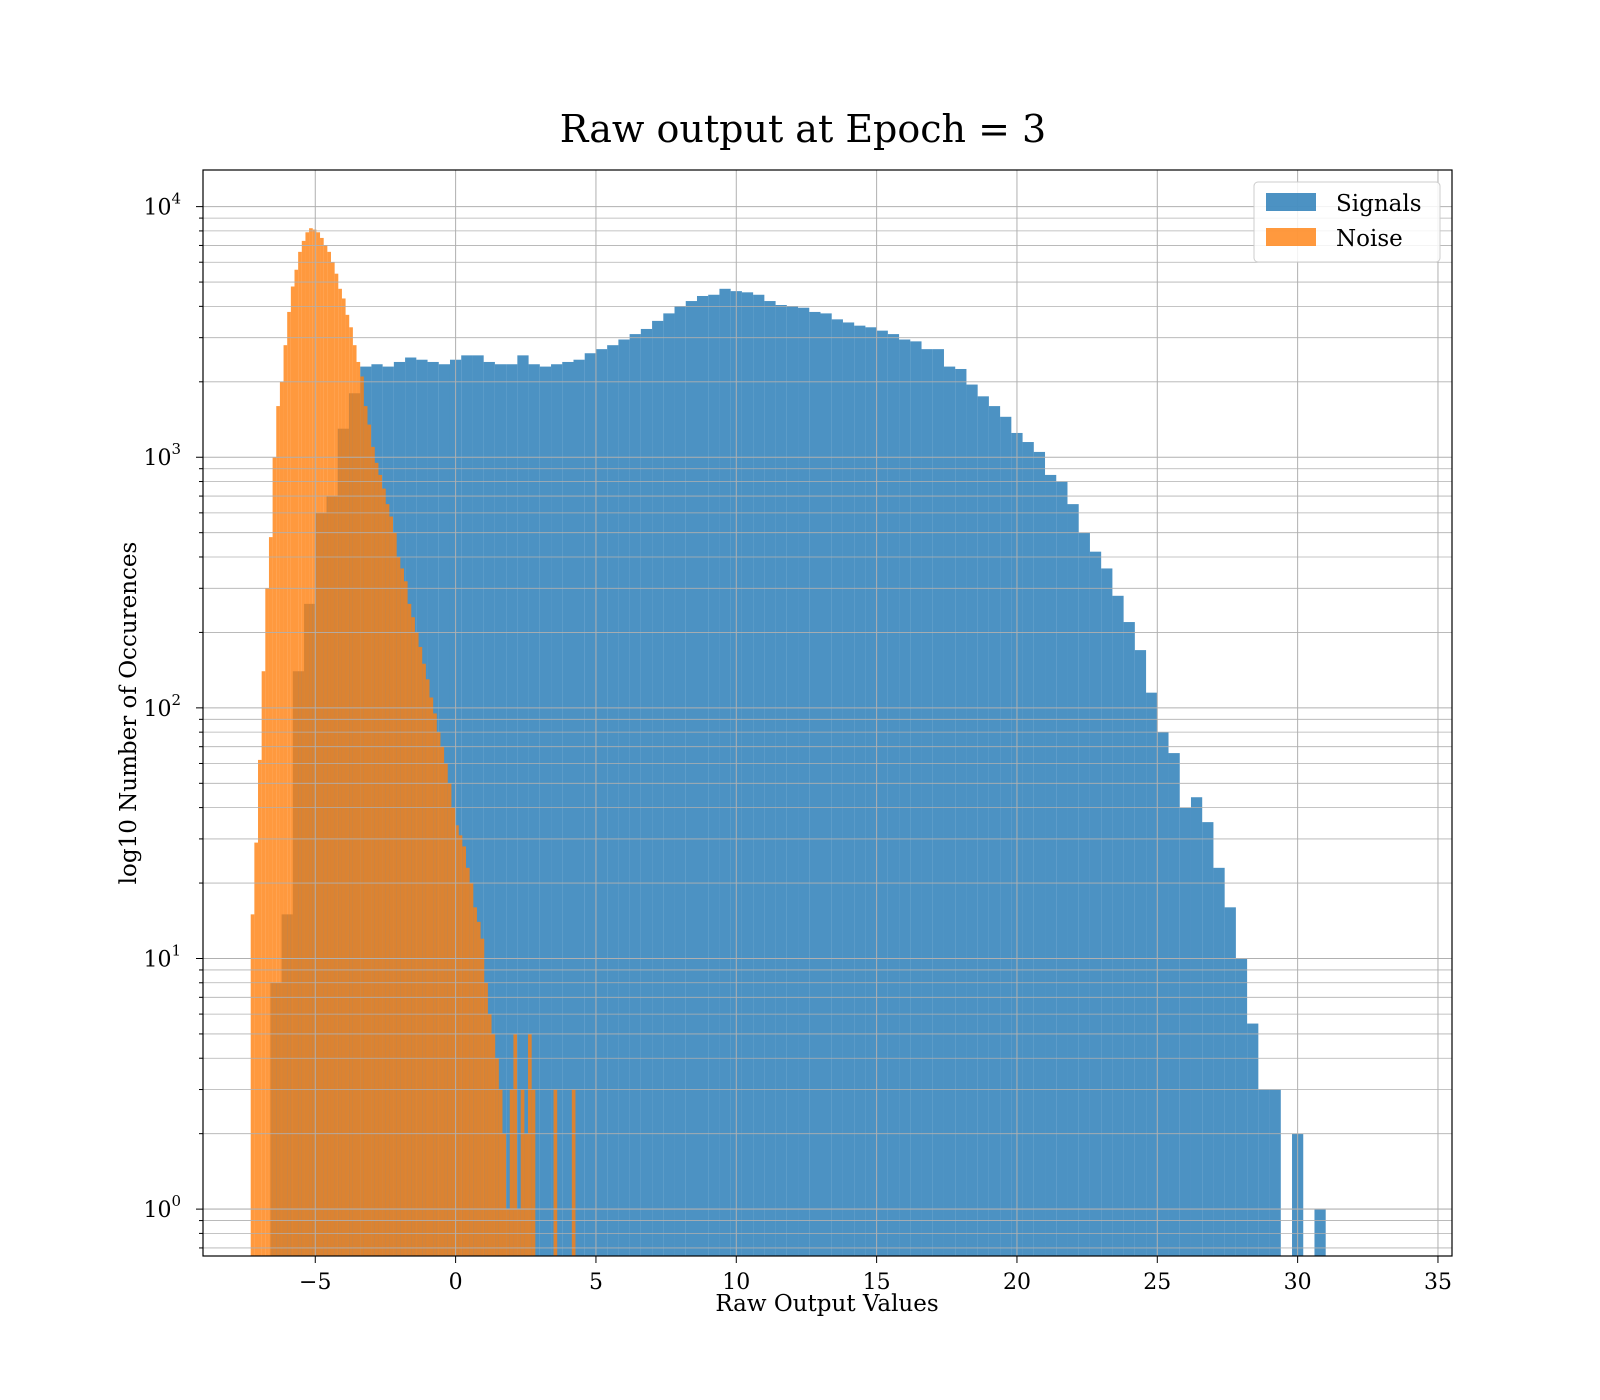  I want to click on legend-label-noise: Noise, so click(1369, 239).